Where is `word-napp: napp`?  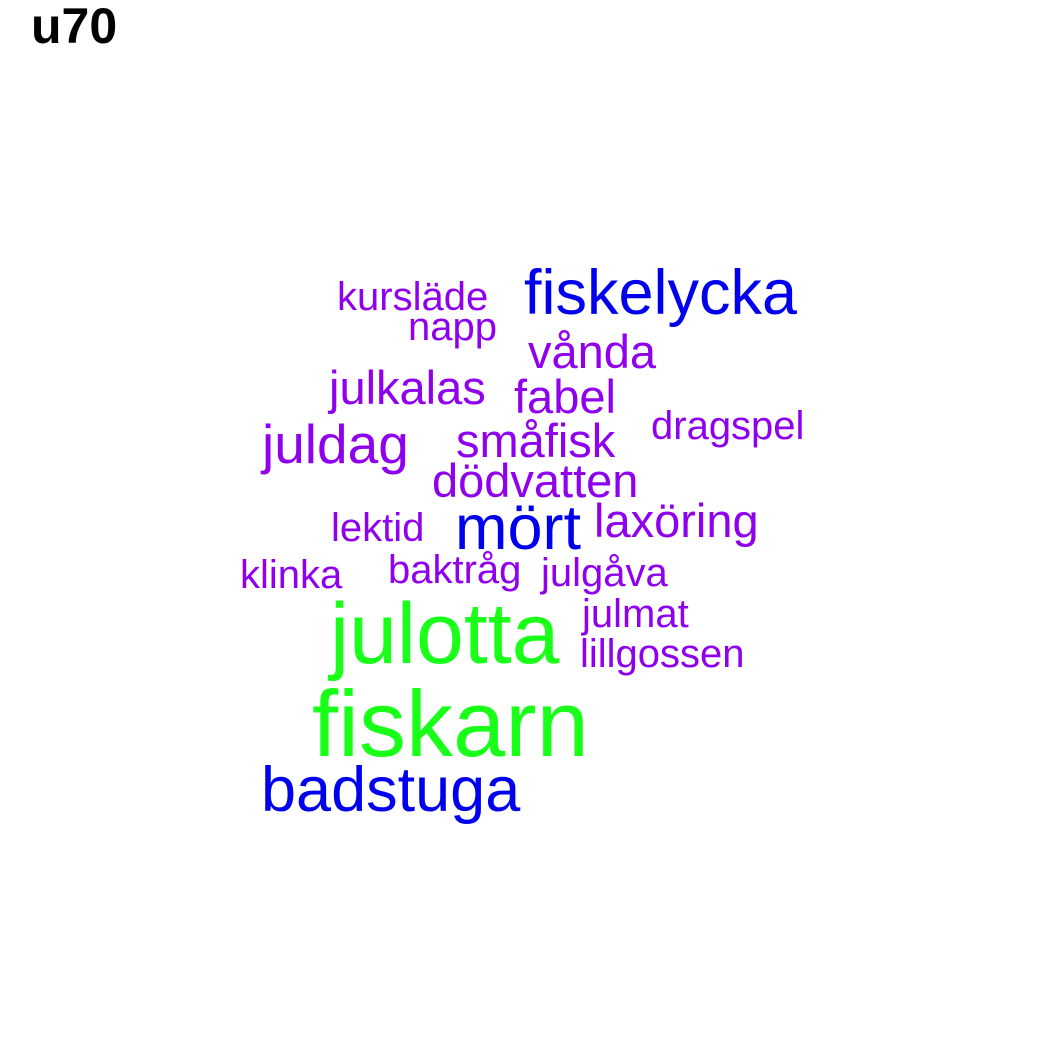 word-napp: napp is located at coordinates (452, 327).